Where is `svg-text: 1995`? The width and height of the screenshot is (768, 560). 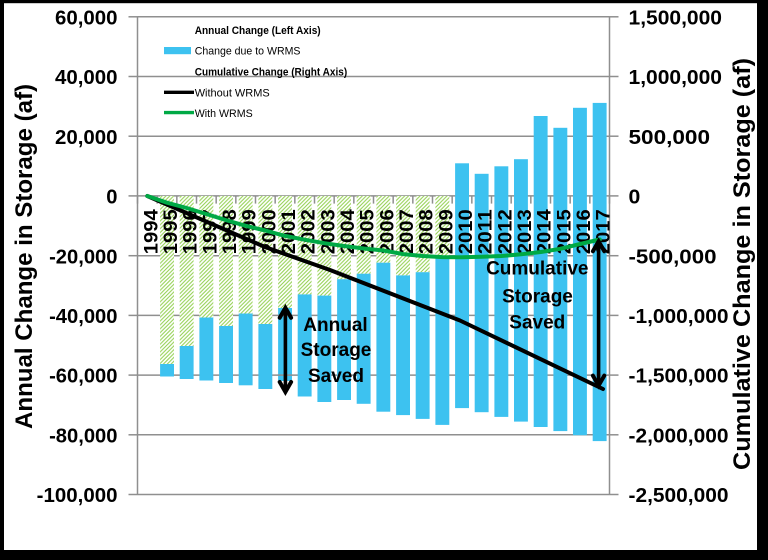
svg-text: 1995 is located at coordinates (171, 231).